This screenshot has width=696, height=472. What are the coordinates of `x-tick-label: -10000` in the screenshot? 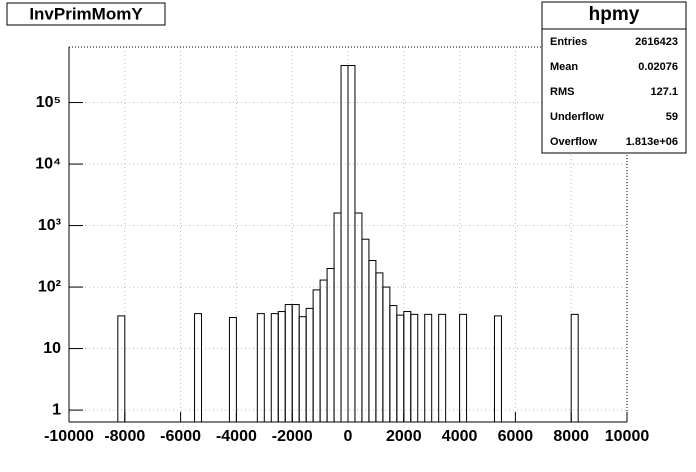 It's located at (69, 436).